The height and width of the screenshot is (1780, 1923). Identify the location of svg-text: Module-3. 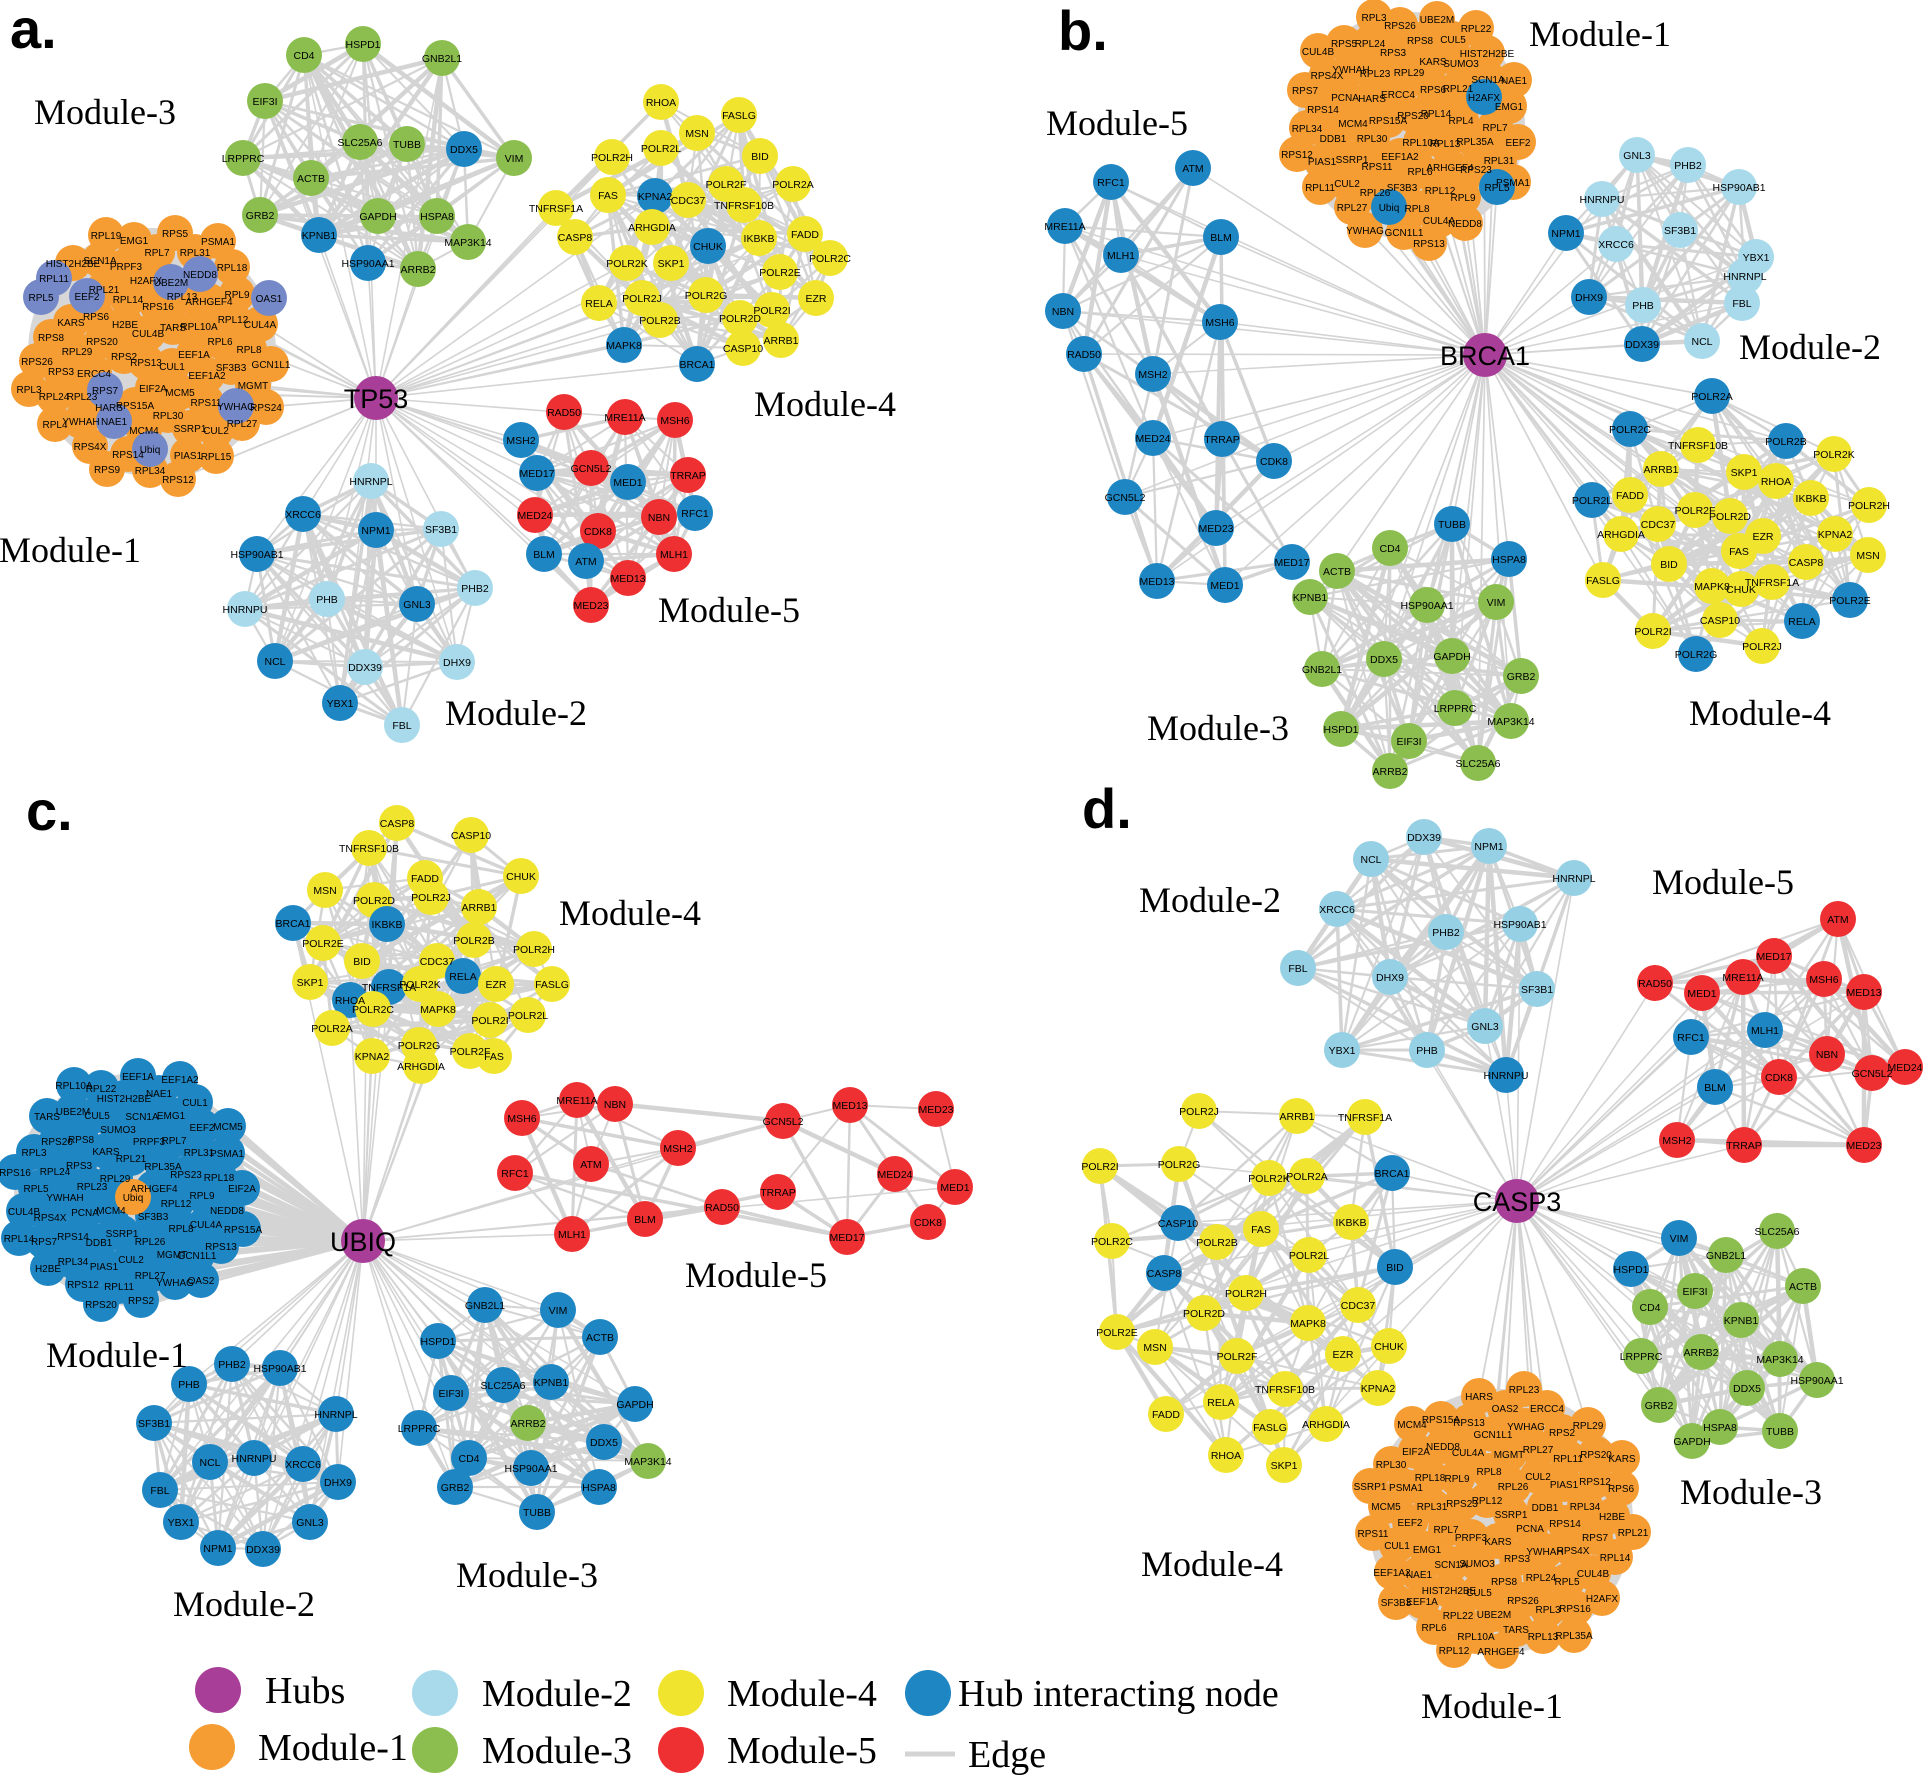
(105, 112).